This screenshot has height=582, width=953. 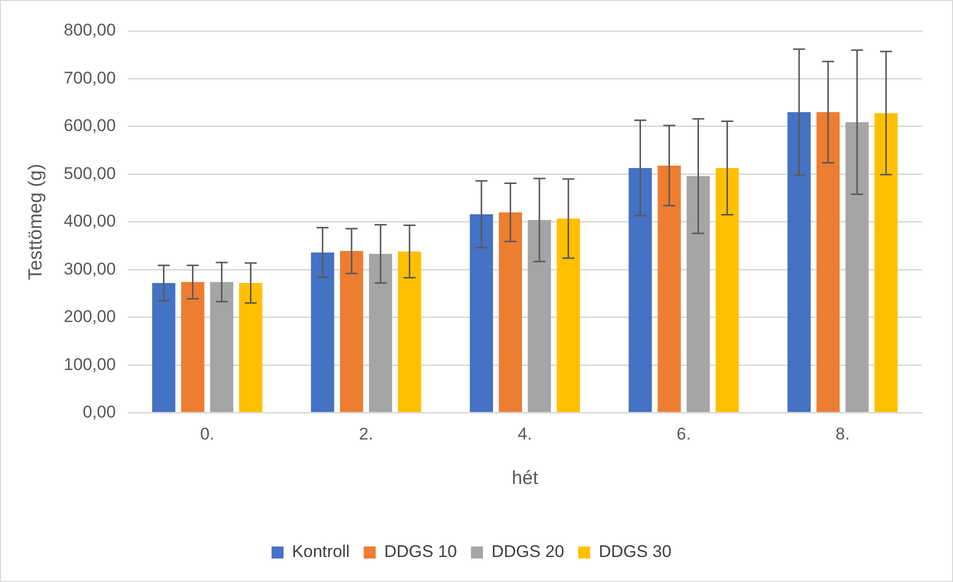 What do you see at coordinates (36, 222) in the screenshot?
I see `y-axis-title: Testtömeg (g)` at bounding box center [36, 222].